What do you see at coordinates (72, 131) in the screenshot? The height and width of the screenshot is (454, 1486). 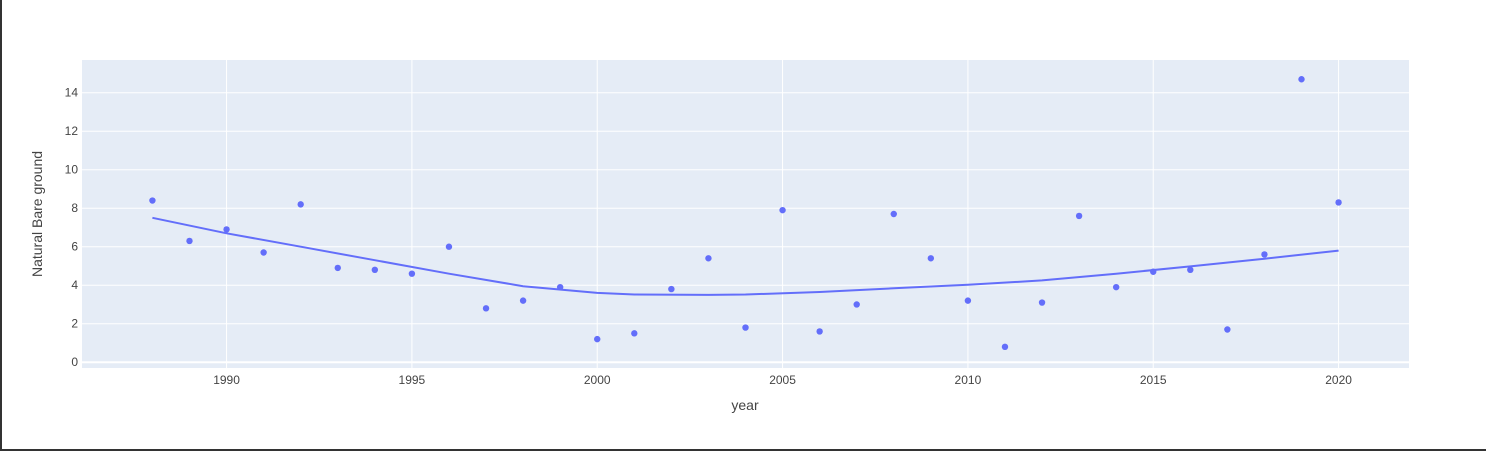 I see `y-tick-label: 12` at bounding box center [72, 131].